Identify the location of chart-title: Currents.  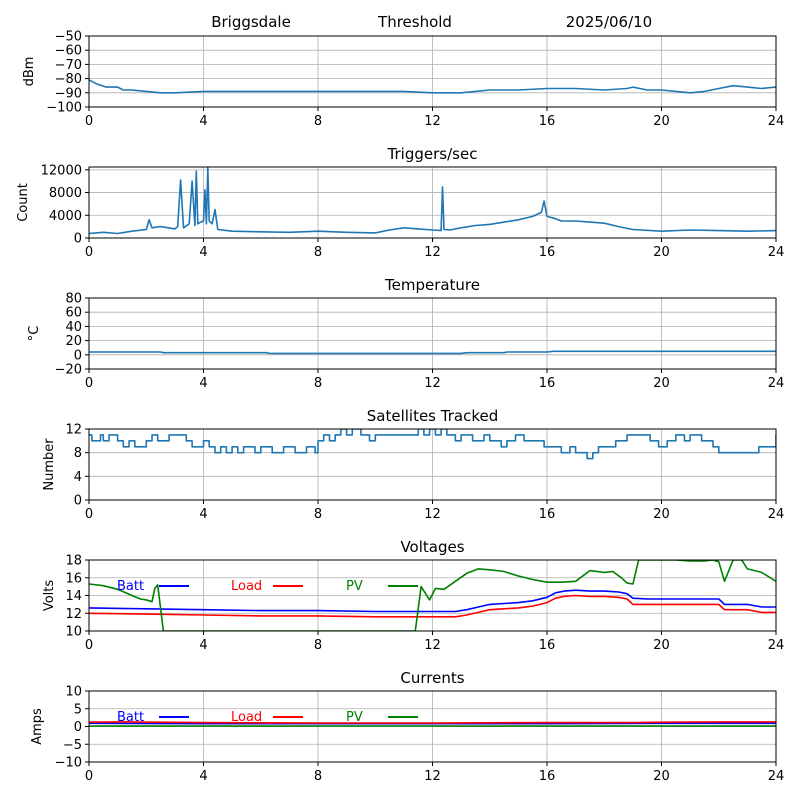
(432, 678).